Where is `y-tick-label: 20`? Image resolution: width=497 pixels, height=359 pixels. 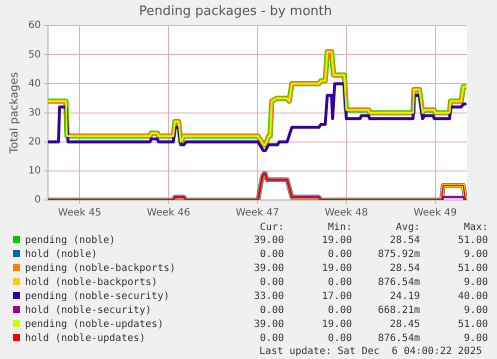
y-tick-label: 20 is located at coordinates (34, 142).